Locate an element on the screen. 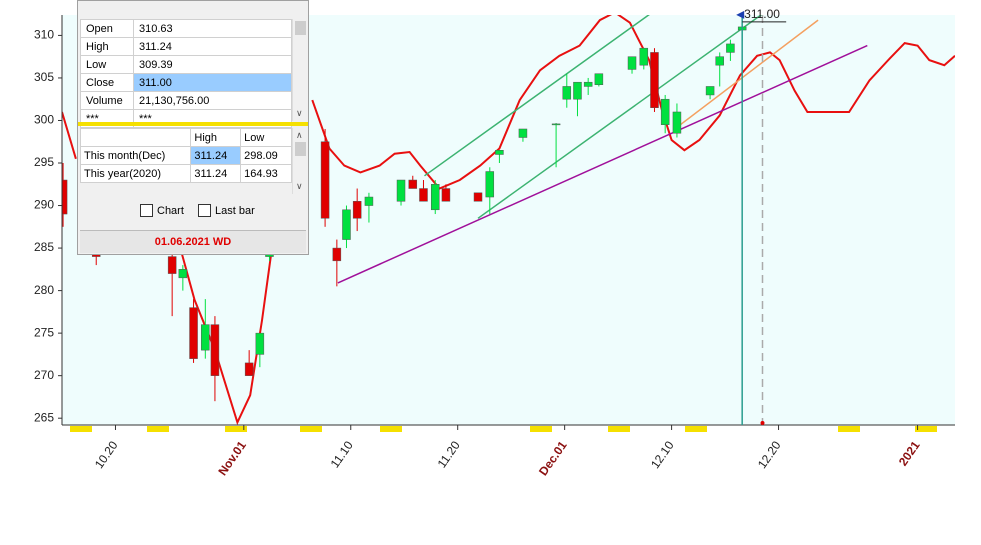 This screenshot has height=545, width=981. checkbox-label: Last bar is located at coordinates (235, 210).